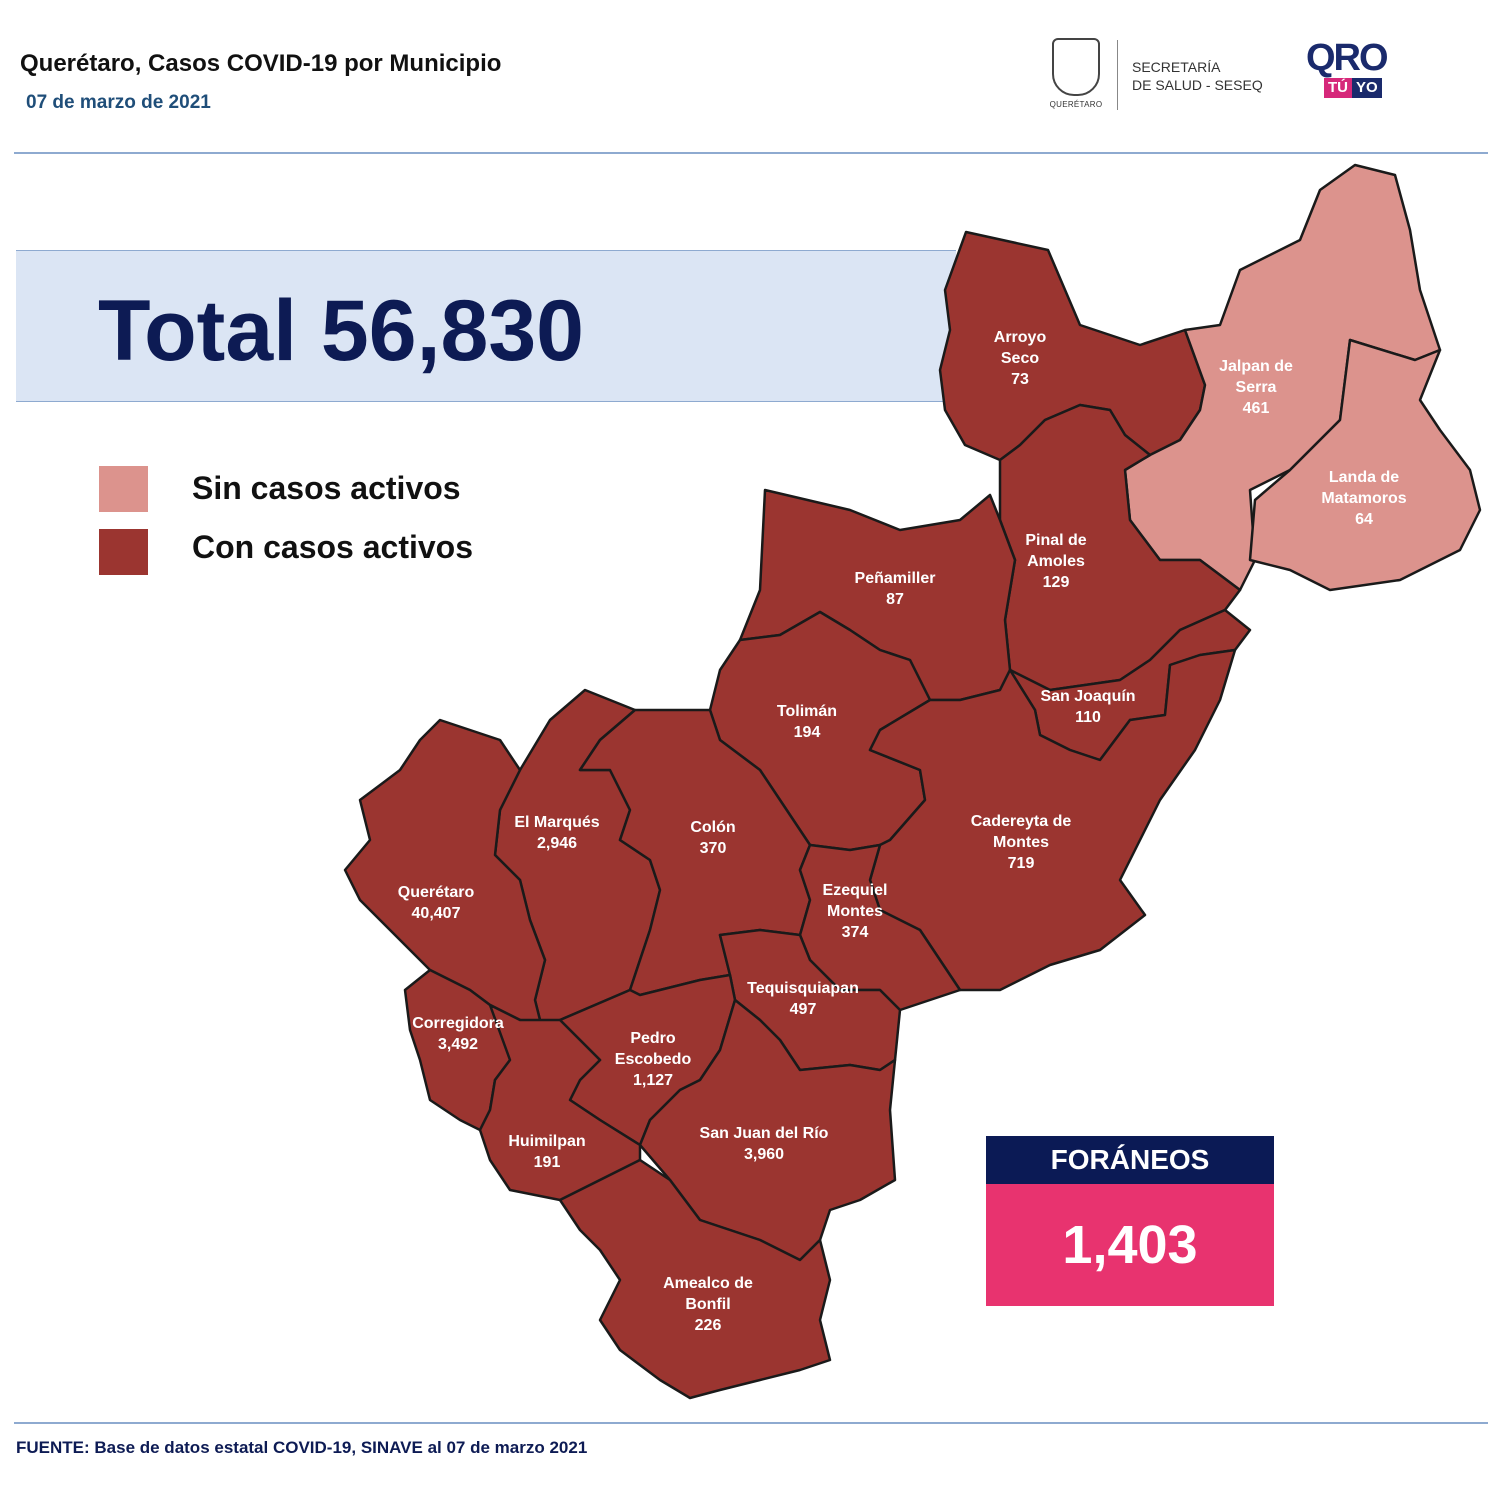 This screenshot has width=1500, height=1500. Describe the element at coordinates (332, 547) in the screenshot. I see `legend-label-con-casos: Con casos activos` at that location.